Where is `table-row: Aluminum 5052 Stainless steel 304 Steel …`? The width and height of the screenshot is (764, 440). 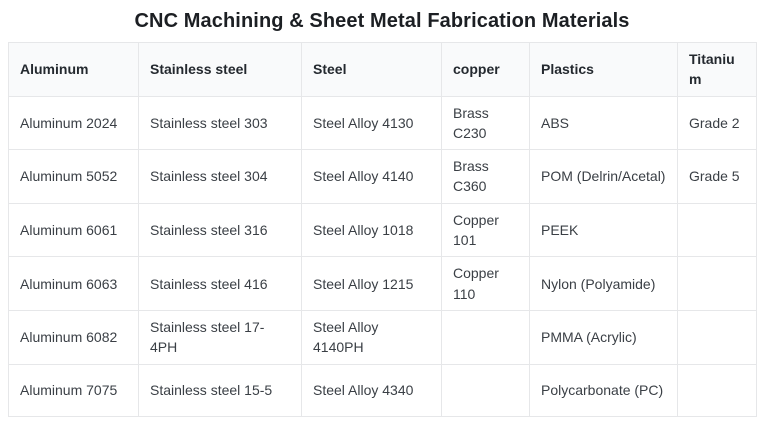
table-row: Aluminum 5052 Stainless steel 304 Steel … is located at coordinates (382, 176).